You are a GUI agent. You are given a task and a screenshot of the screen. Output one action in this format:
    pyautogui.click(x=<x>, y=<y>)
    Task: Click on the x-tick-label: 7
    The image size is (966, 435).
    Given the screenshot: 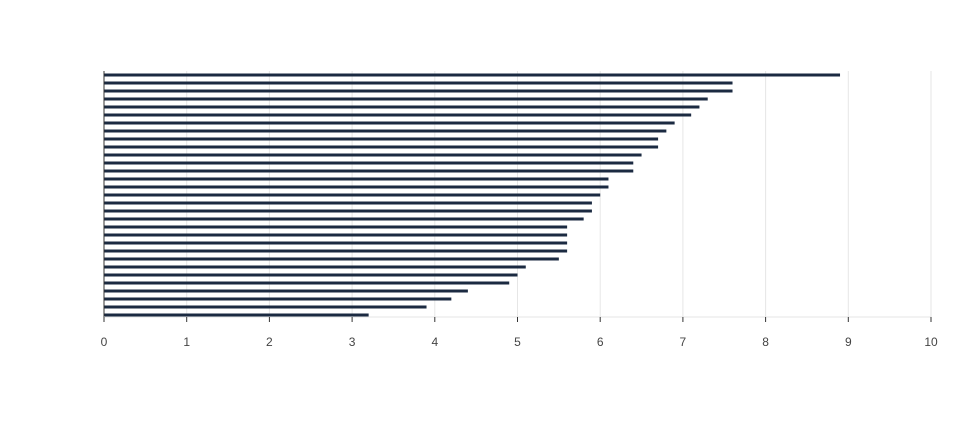 What is the action you would take?
    pyautogui.click(x=683, y=342)
    